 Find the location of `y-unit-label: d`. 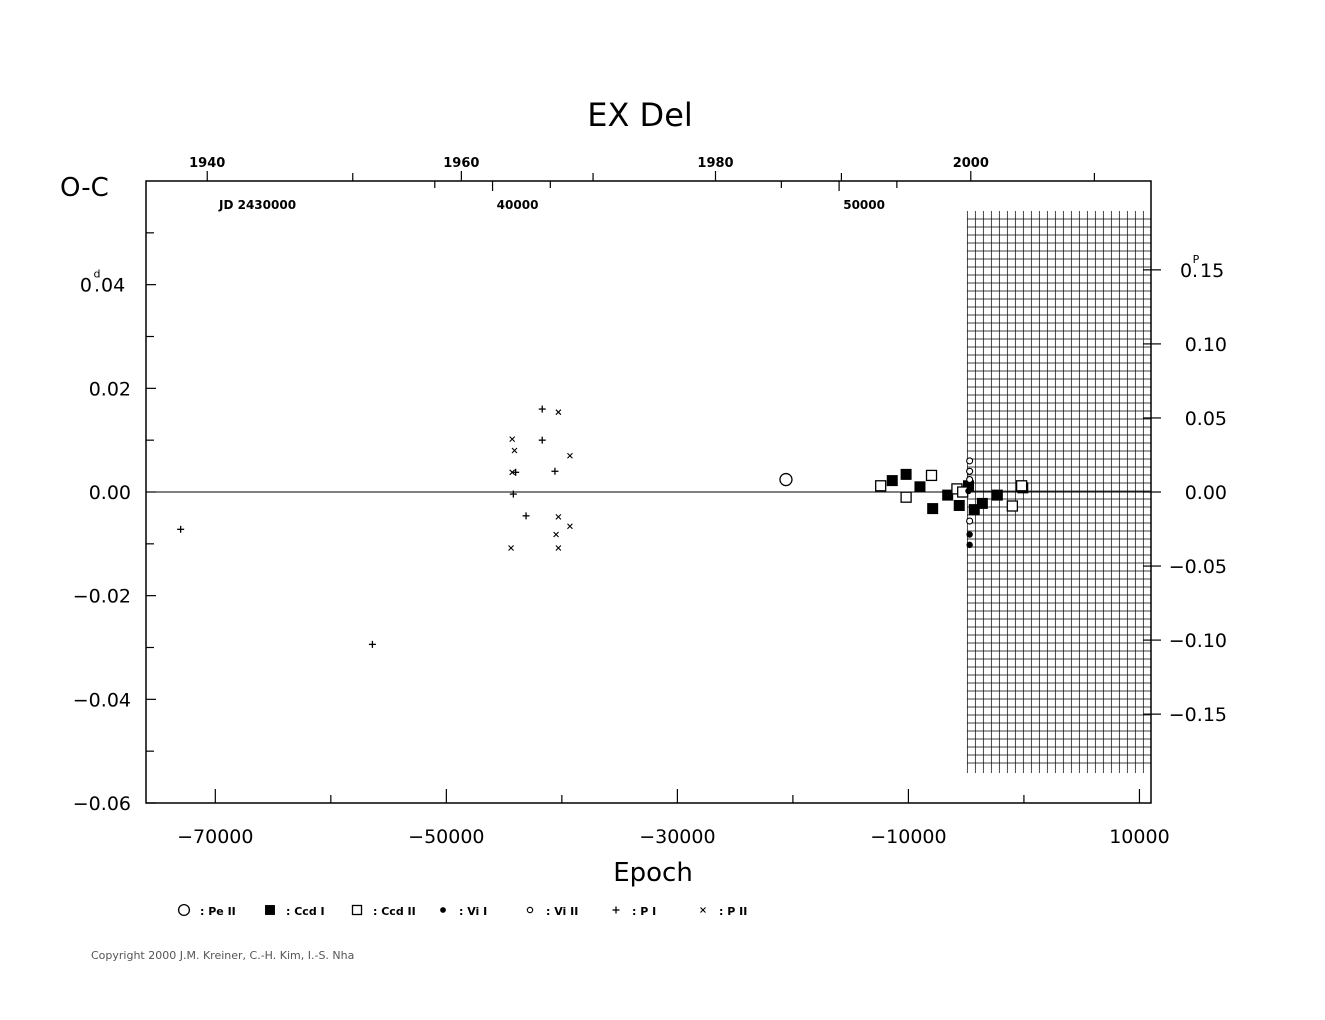

y-unit-label: d is located at coordinates (97, 274).